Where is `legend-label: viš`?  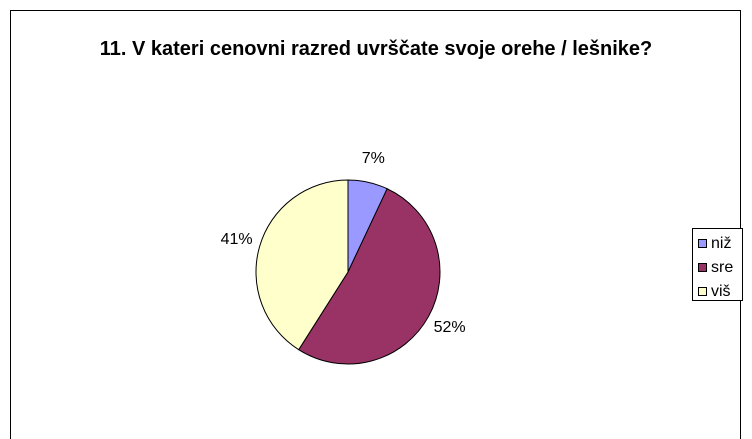 legend-label: viš is located at coordinates (721, 291).